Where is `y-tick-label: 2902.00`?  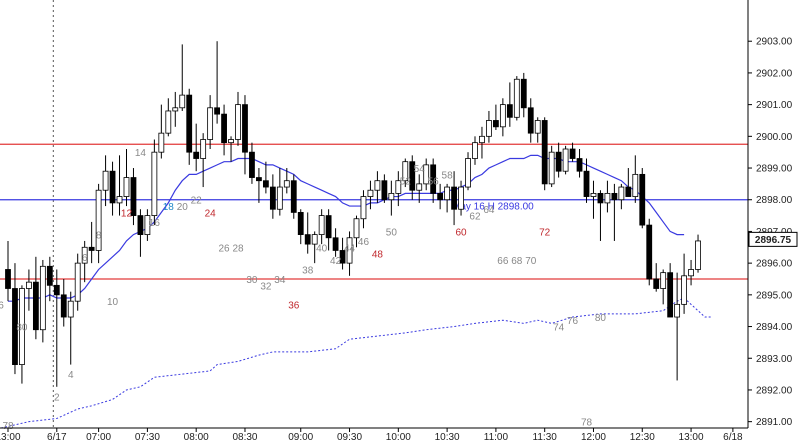
y-tick-label: 2902.00 is located at coordinates (774, 73).